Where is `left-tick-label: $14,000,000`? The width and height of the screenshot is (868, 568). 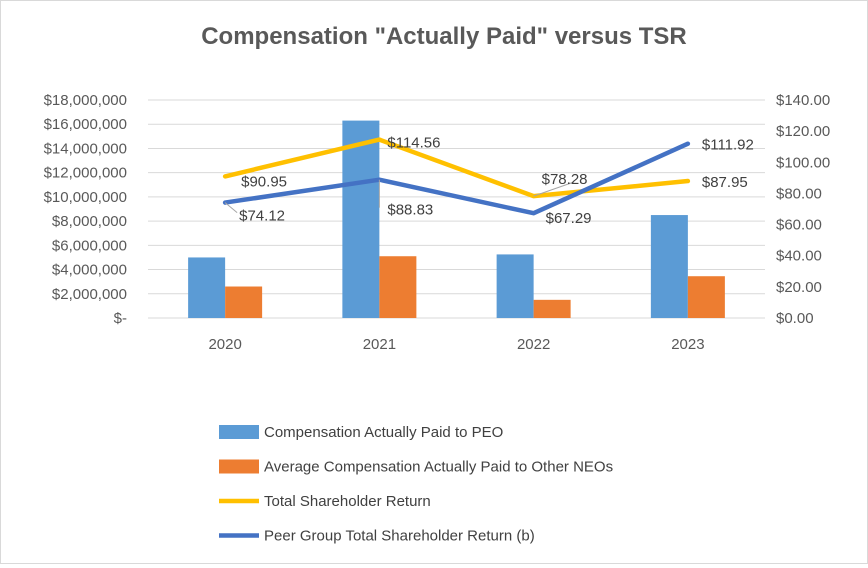 left-tick-label: $14,000,000 is located at coordinates (85, 148).